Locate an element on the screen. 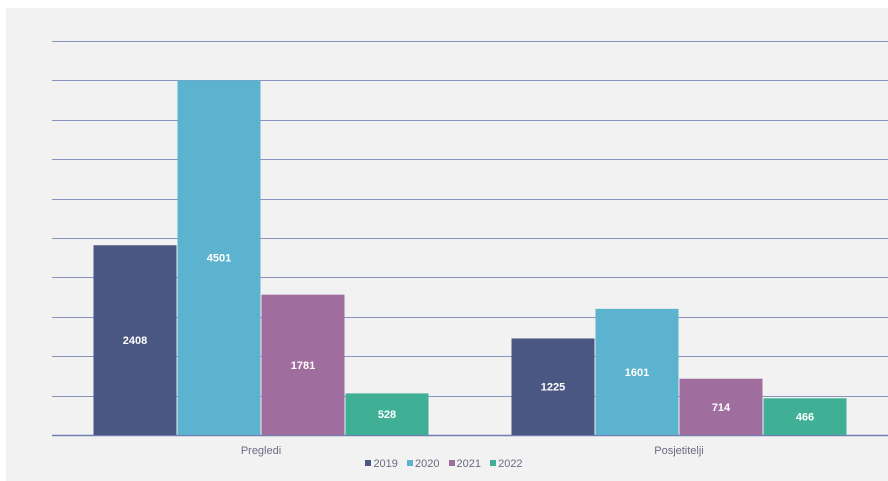 This screenshot has width=888, height=481. legend-item-2020: 2020 is located at coordinates (423, 464).